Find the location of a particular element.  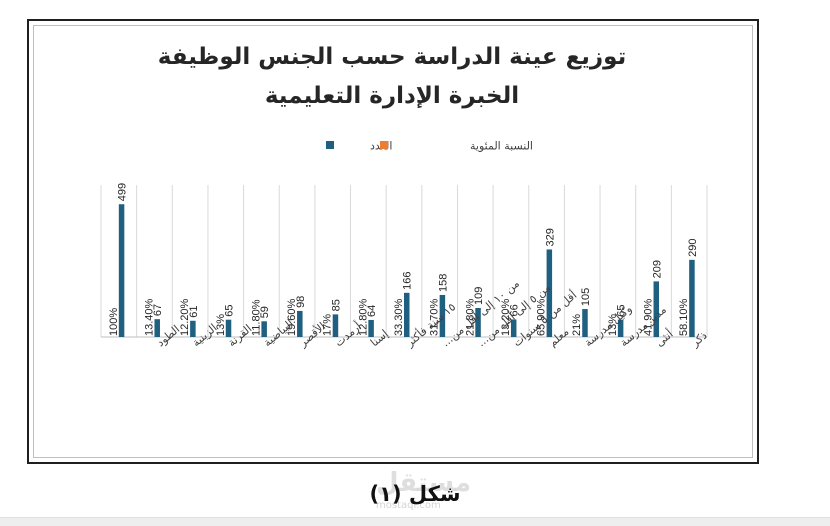

data-label-percent: 13.20% is located at coordinates (506, 317).